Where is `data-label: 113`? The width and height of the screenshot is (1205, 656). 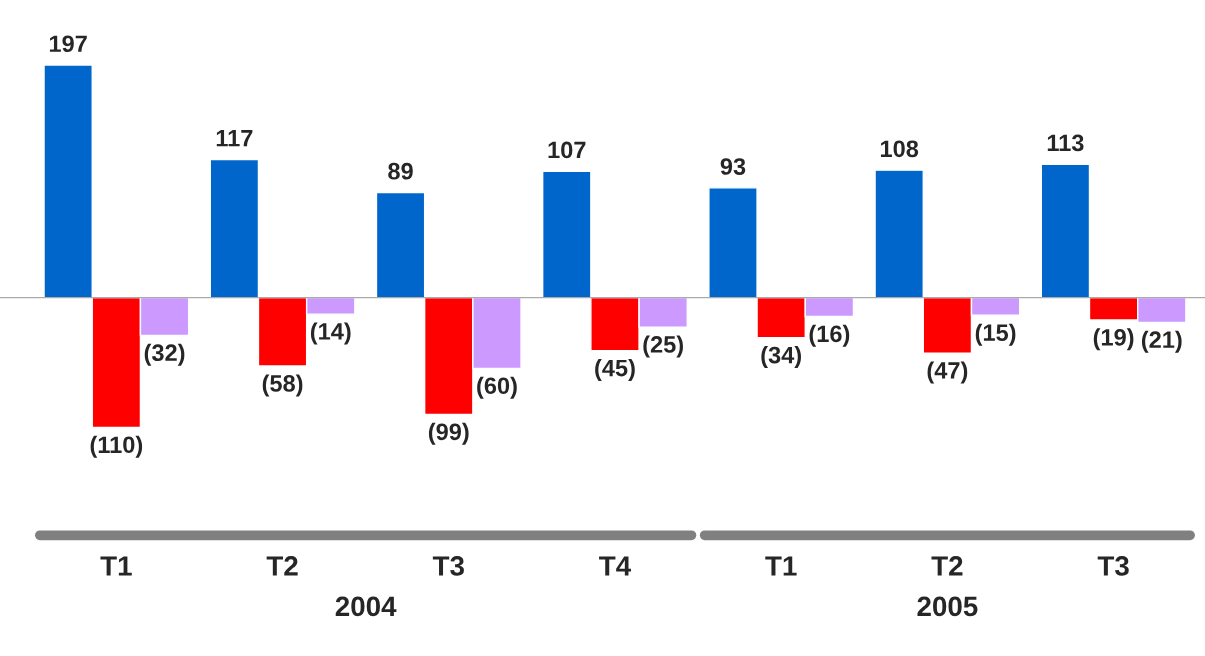 data-label: 113 is located at coordinates (1065, 143).